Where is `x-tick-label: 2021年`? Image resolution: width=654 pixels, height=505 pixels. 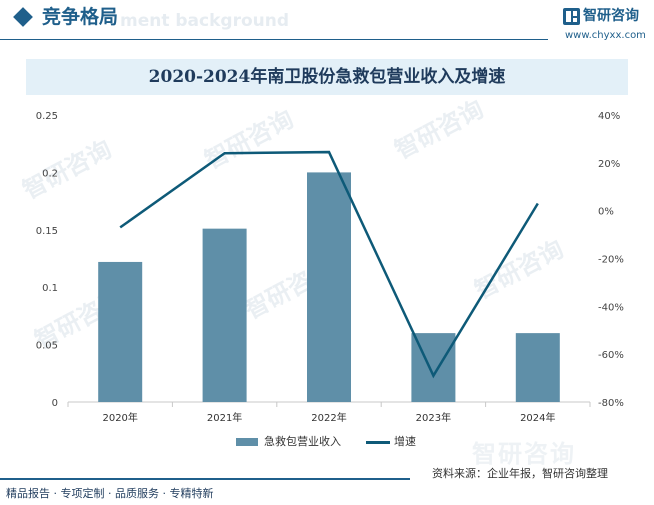 x-tick-label: 2021年 is located at coordinates (224, 417).